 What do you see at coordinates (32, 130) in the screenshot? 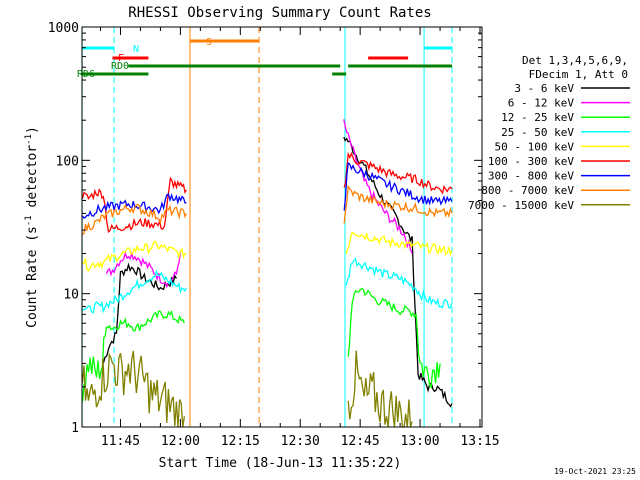
I see `y-axis-label-suffix: )` at bounding box center [32, 130].